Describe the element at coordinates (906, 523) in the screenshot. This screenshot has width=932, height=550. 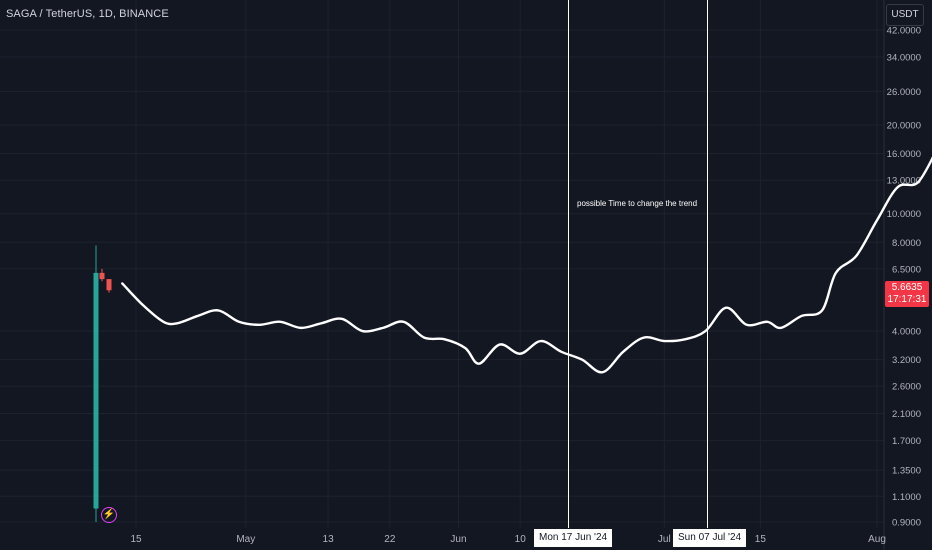
I see `y-tick-label: 0.9000` at that location.